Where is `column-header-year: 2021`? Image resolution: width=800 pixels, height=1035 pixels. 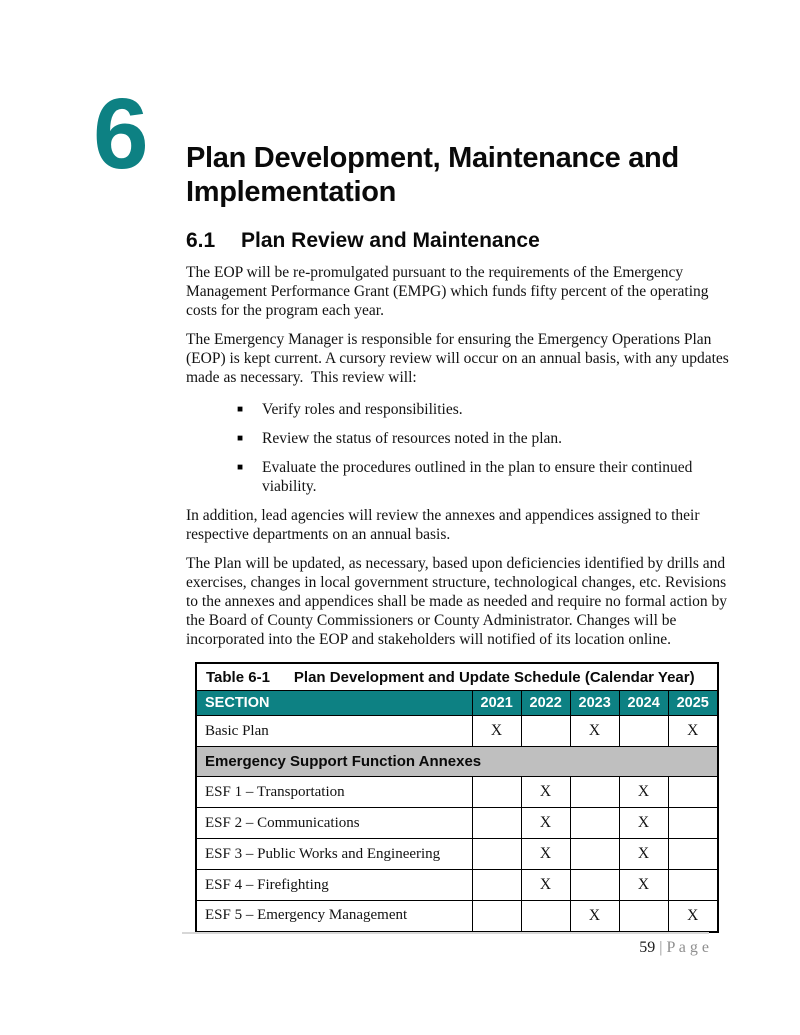
column-header-year: 2021 is located at coordinates (496, 703).